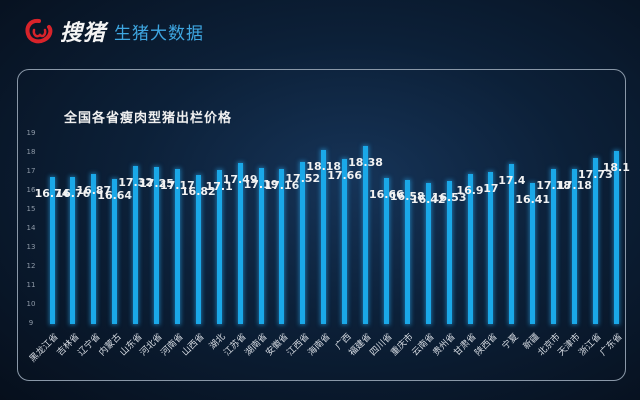 This screenshot has width=640, height=400. I want to click on y-tick-label: 13, so click(31, 247).